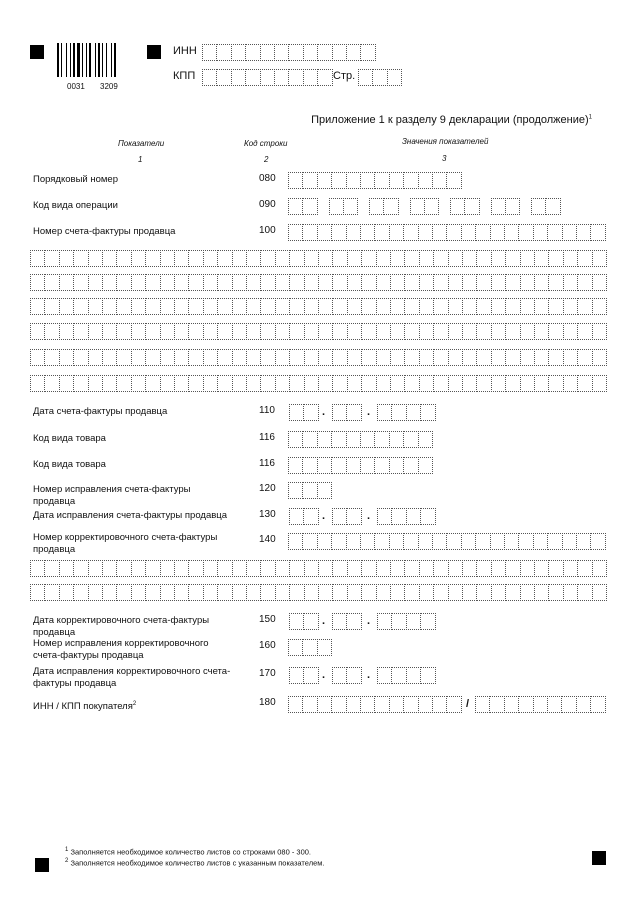  What do you see at coordinates (380, 77) in the screenshot?
I see `page-cell` at bounding box center [380, 77].